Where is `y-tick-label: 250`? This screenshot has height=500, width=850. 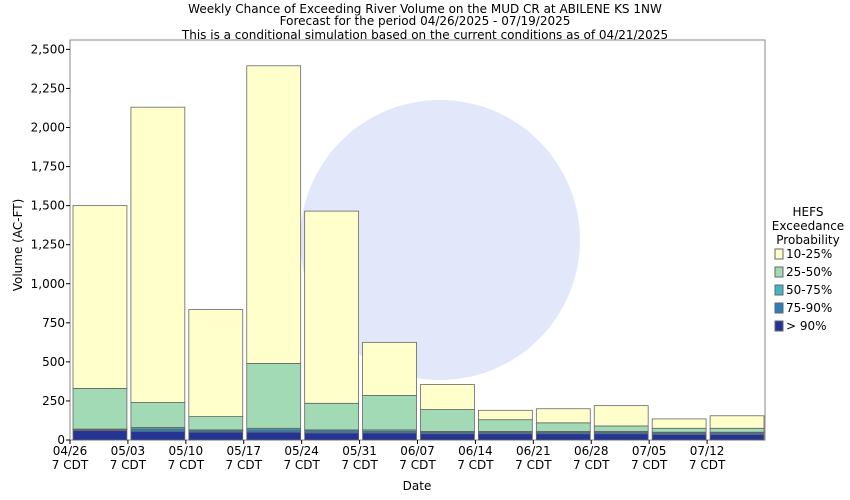 y-tick-label: 250 is located at coordinates (53, 401).